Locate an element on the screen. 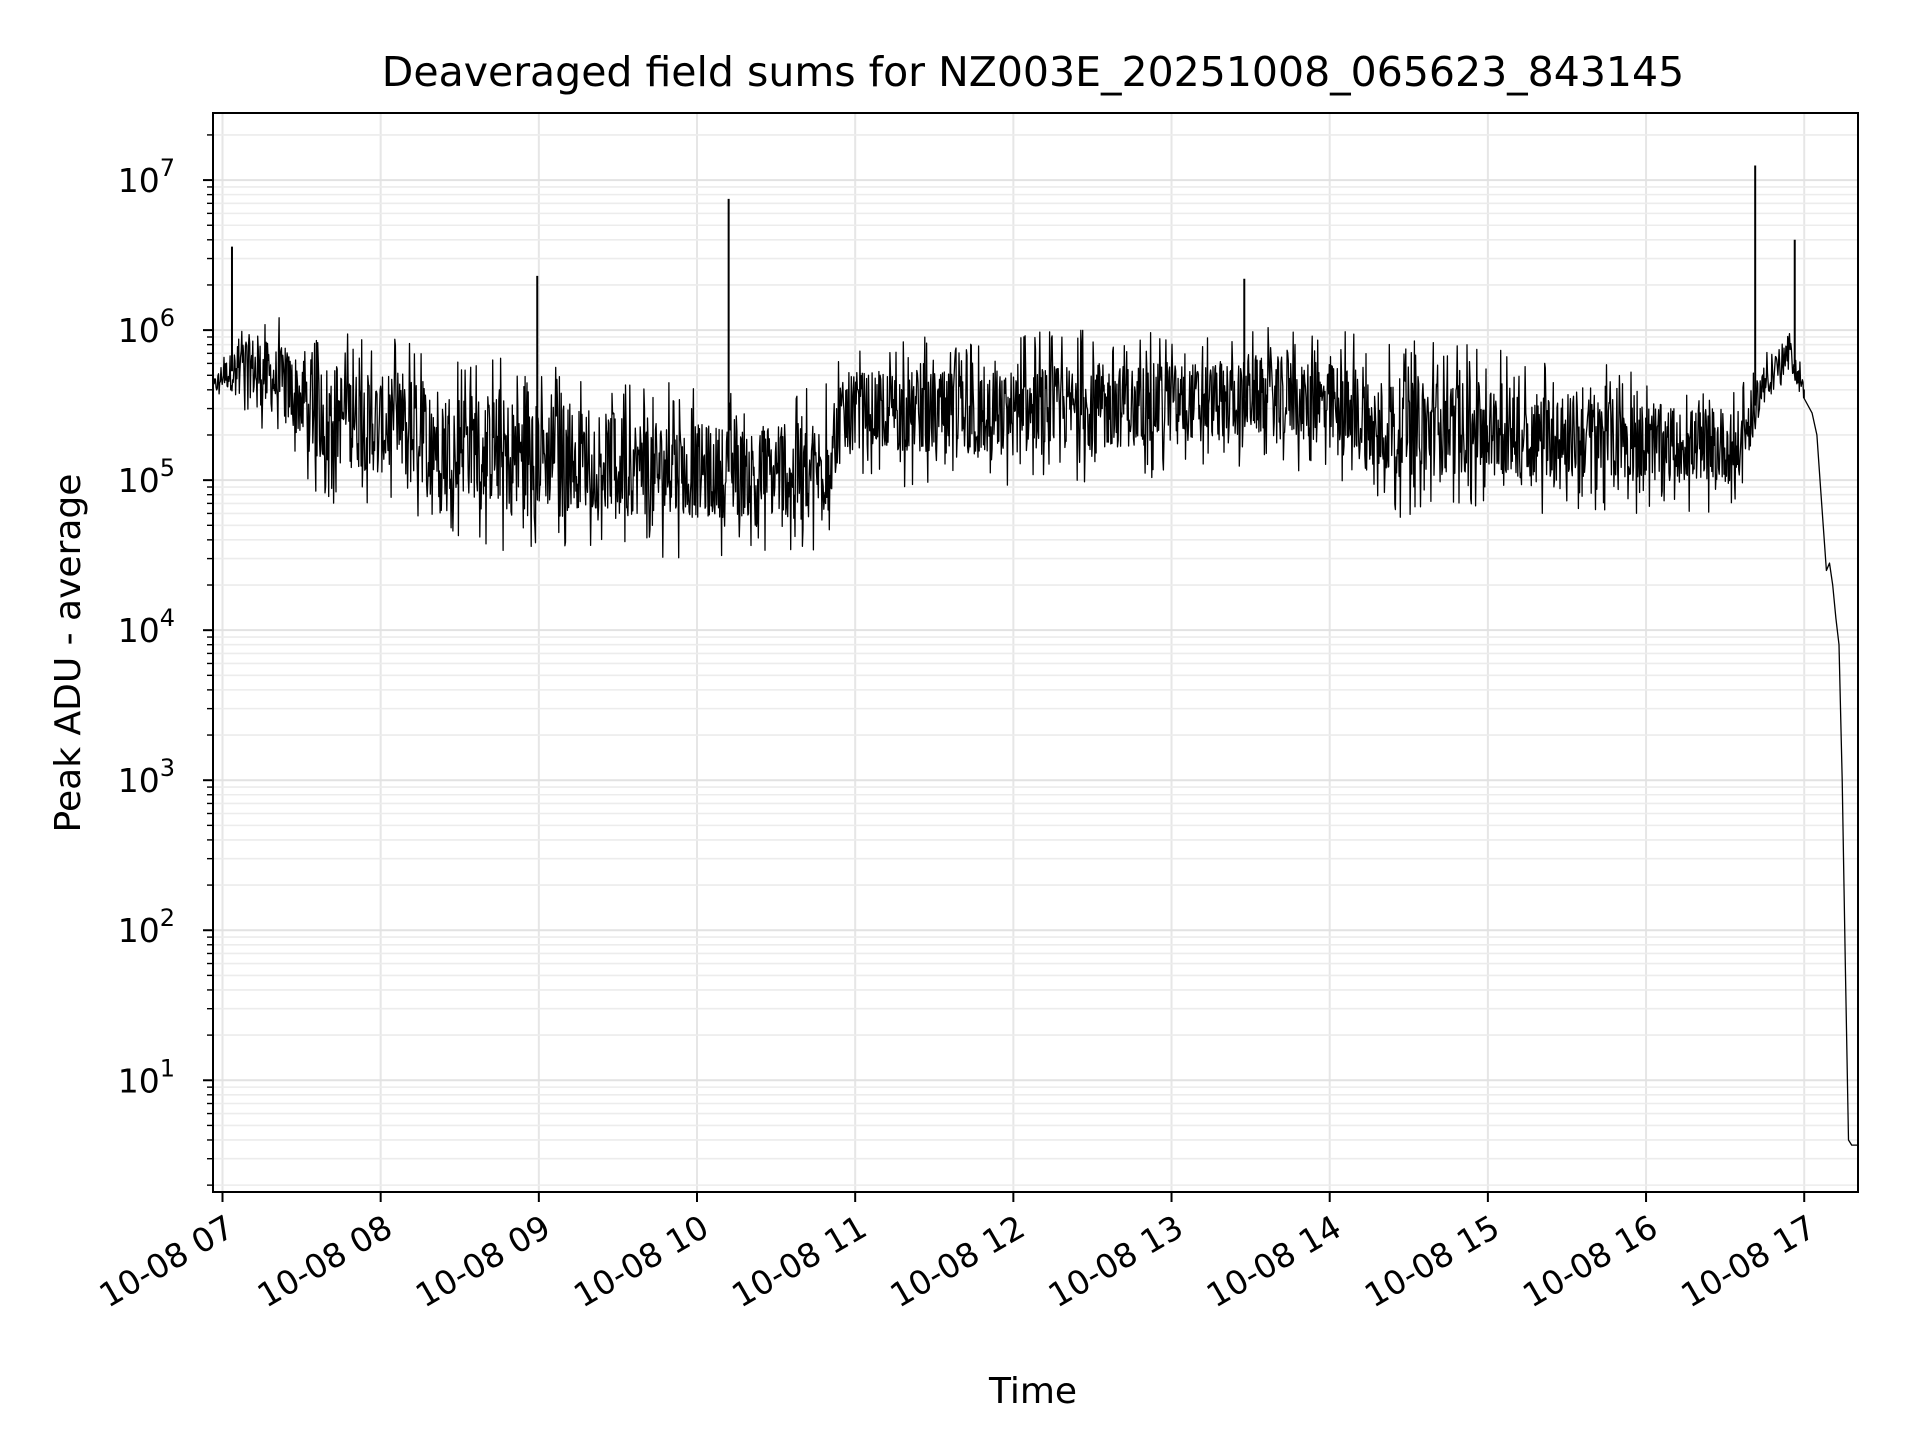  y-tick-label: 10¹ is located at coordinates (146, 1077).